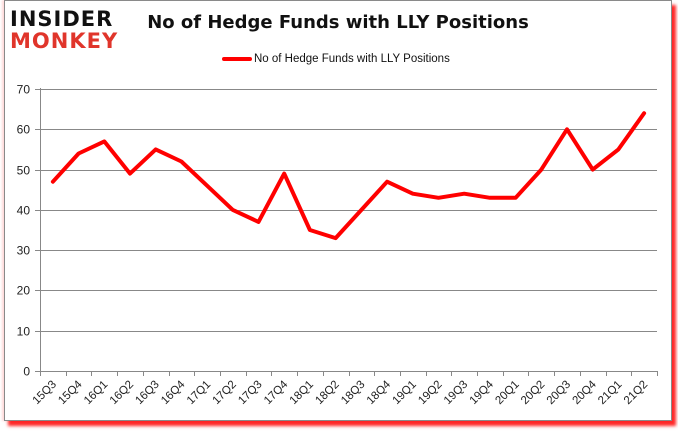  What do you see at coordinates (24, 211) in the screenshot?
I see `y-tick-label: 40` at bounding box center [24, 211].